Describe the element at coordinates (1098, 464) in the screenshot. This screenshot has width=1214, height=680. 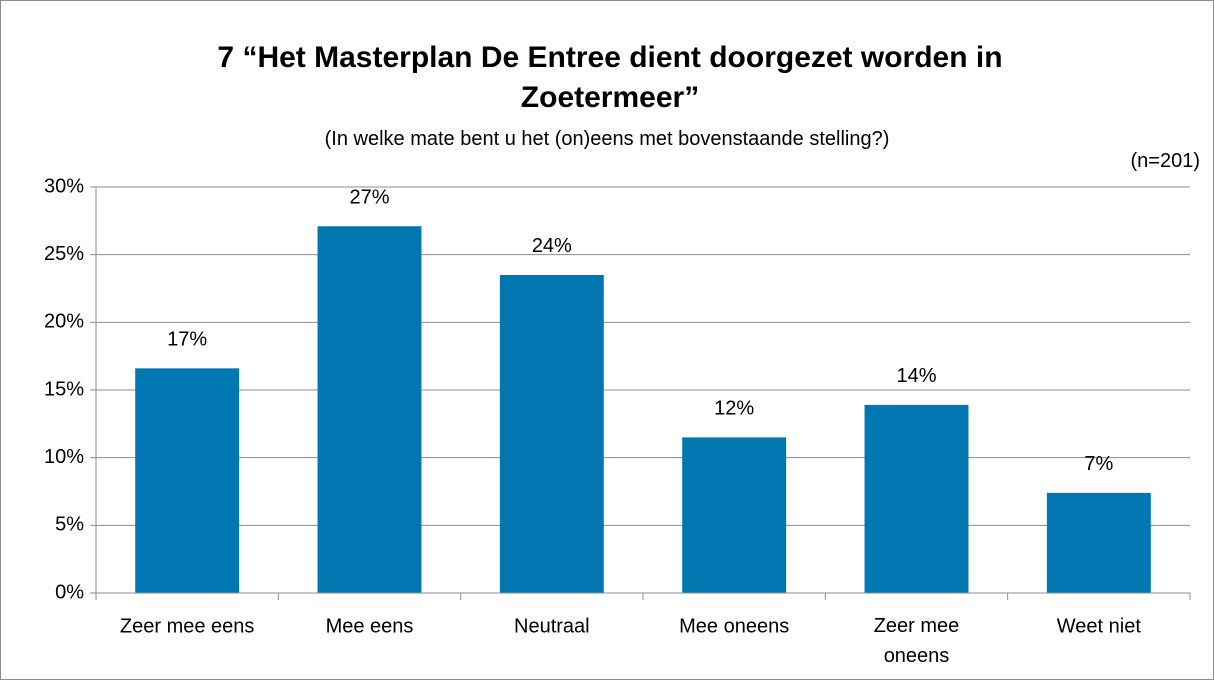
I see `data-label: 7%` at that location.